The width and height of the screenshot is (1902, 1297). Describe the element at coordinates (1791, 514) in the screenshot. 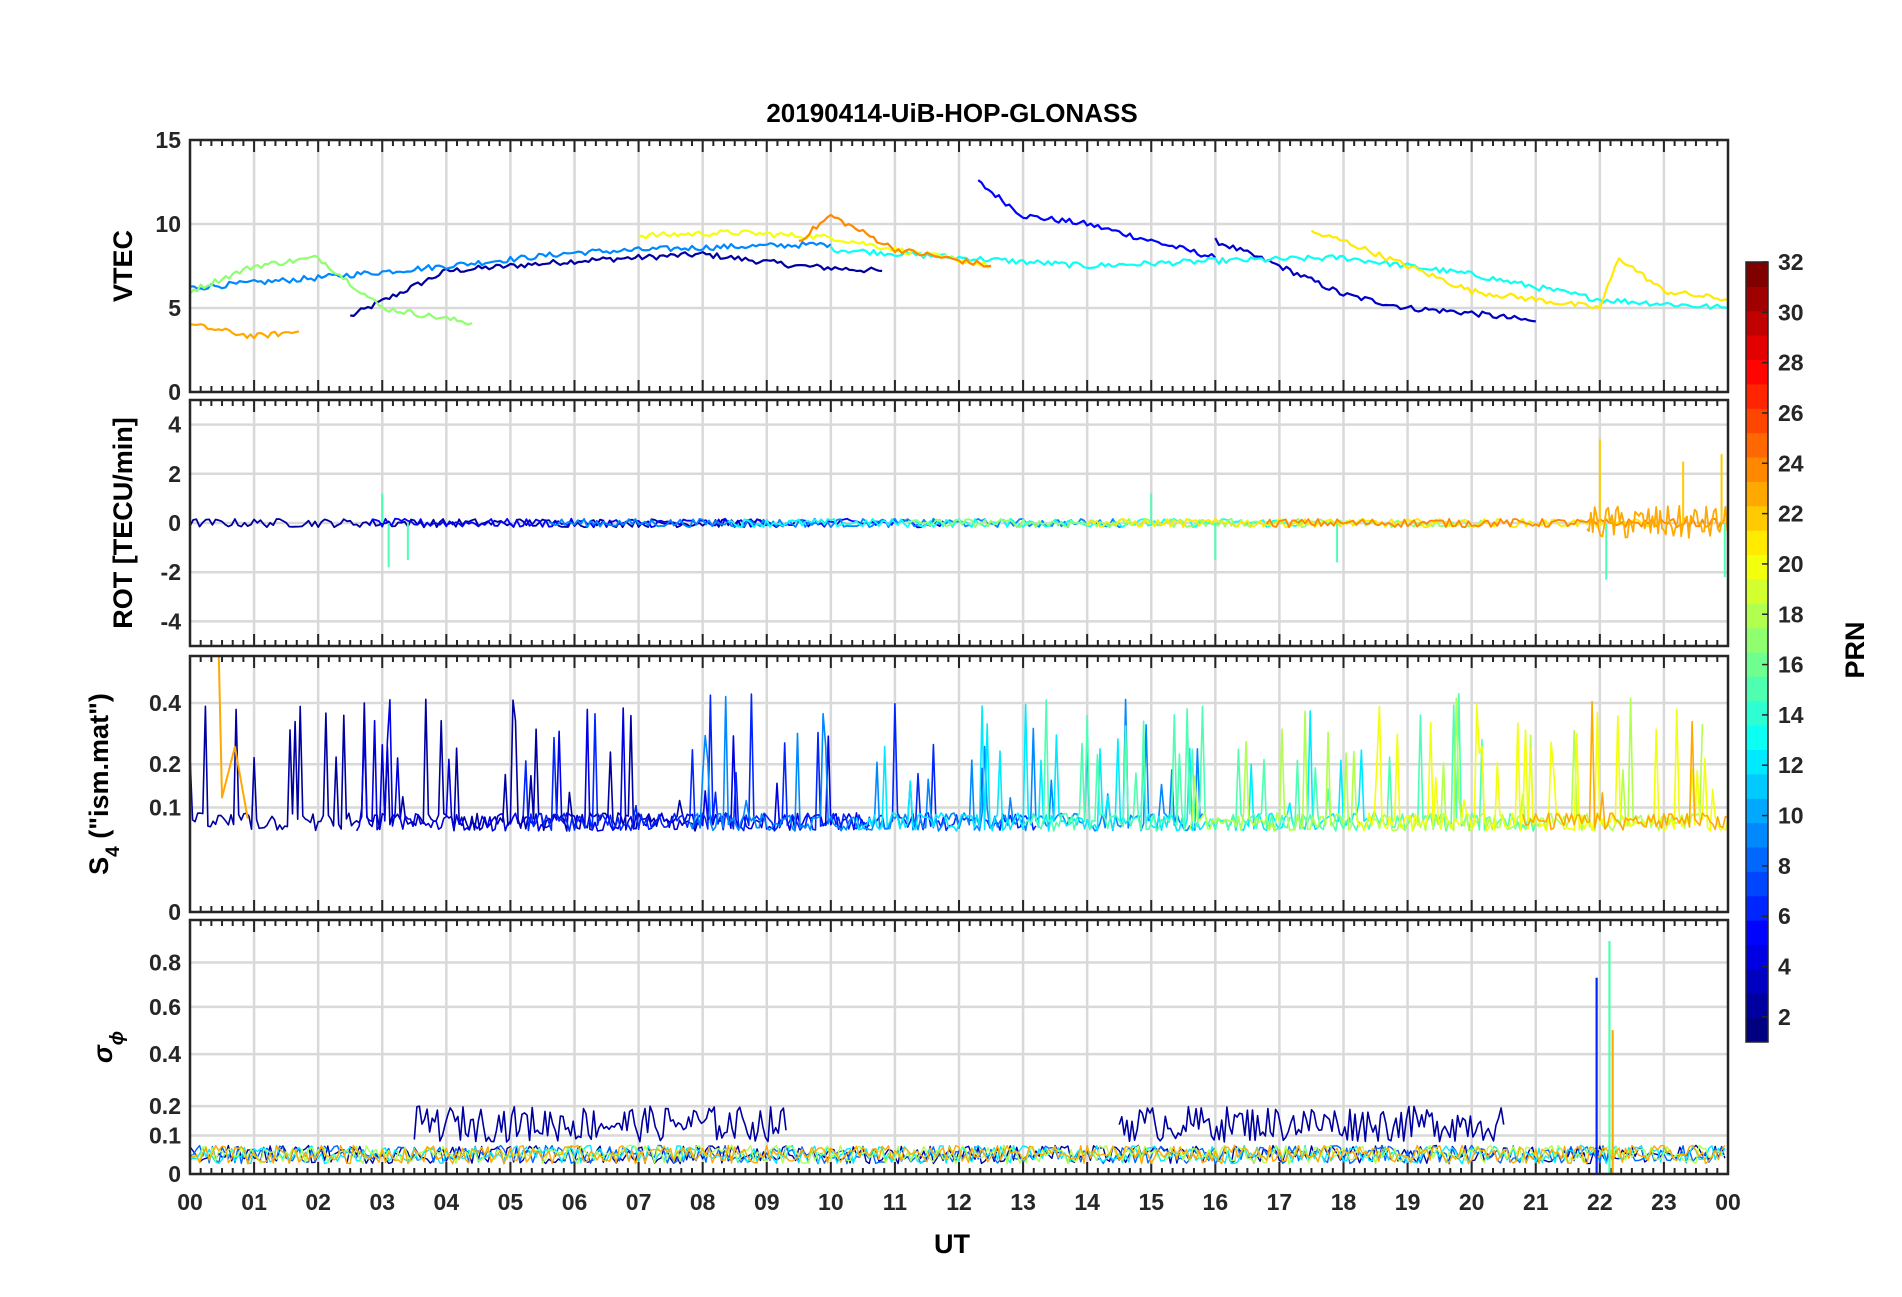

I see `colorbar-tick-label: 22` at that location.